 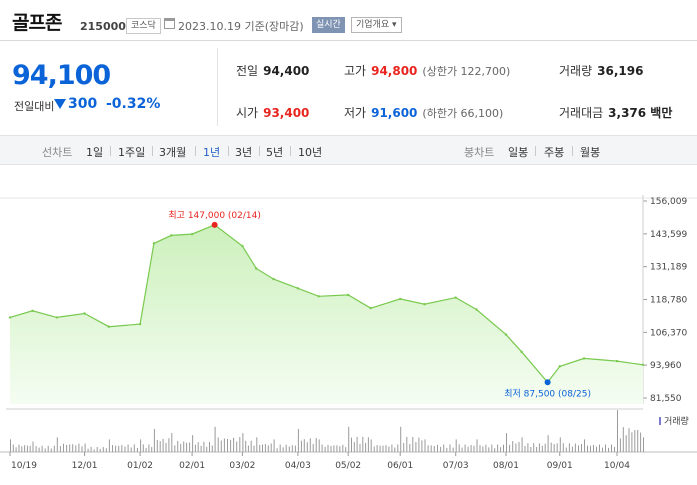 I want to click on prev-close-label: 전일, so click(x=247, y=71).